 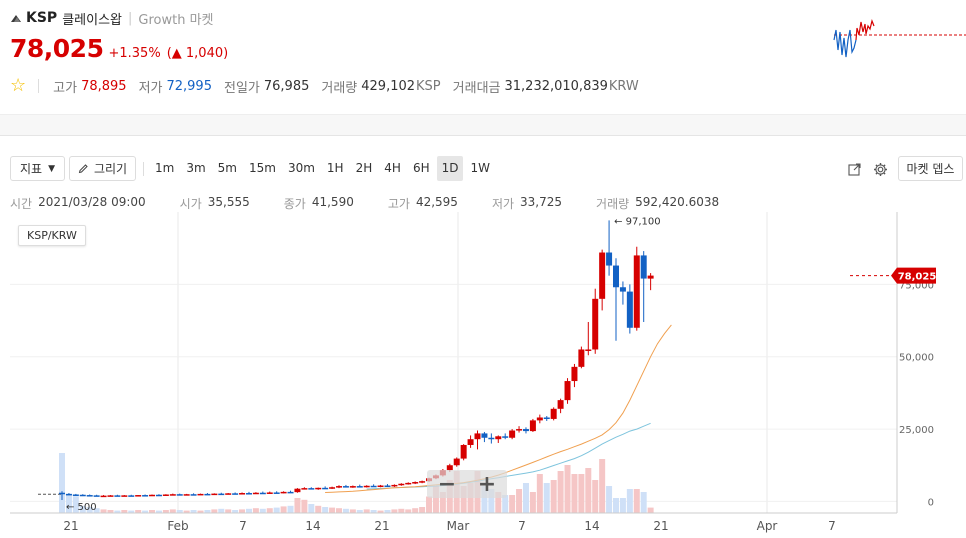 What do you see at coordinates (458, 526) in the screenshot?
I see `x-tick-label: Mar` at bounding box center [458, 526].